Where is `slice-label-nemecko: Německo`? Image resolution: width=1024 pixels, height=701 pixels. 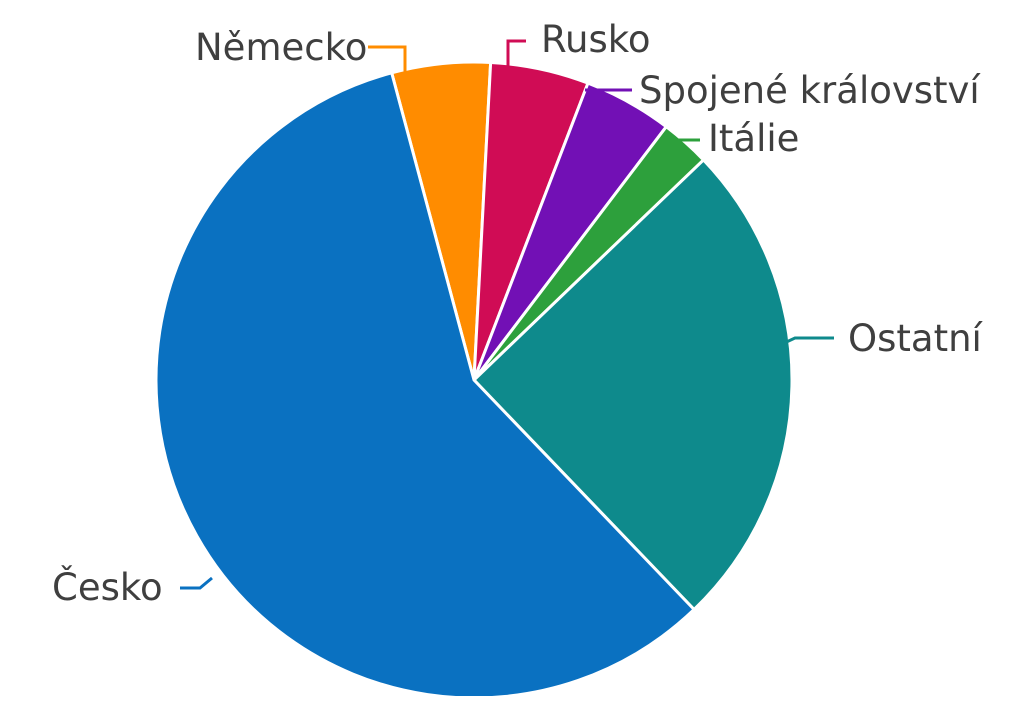
slice-label-nemecko: Německo is located at coordinates (281, 47).